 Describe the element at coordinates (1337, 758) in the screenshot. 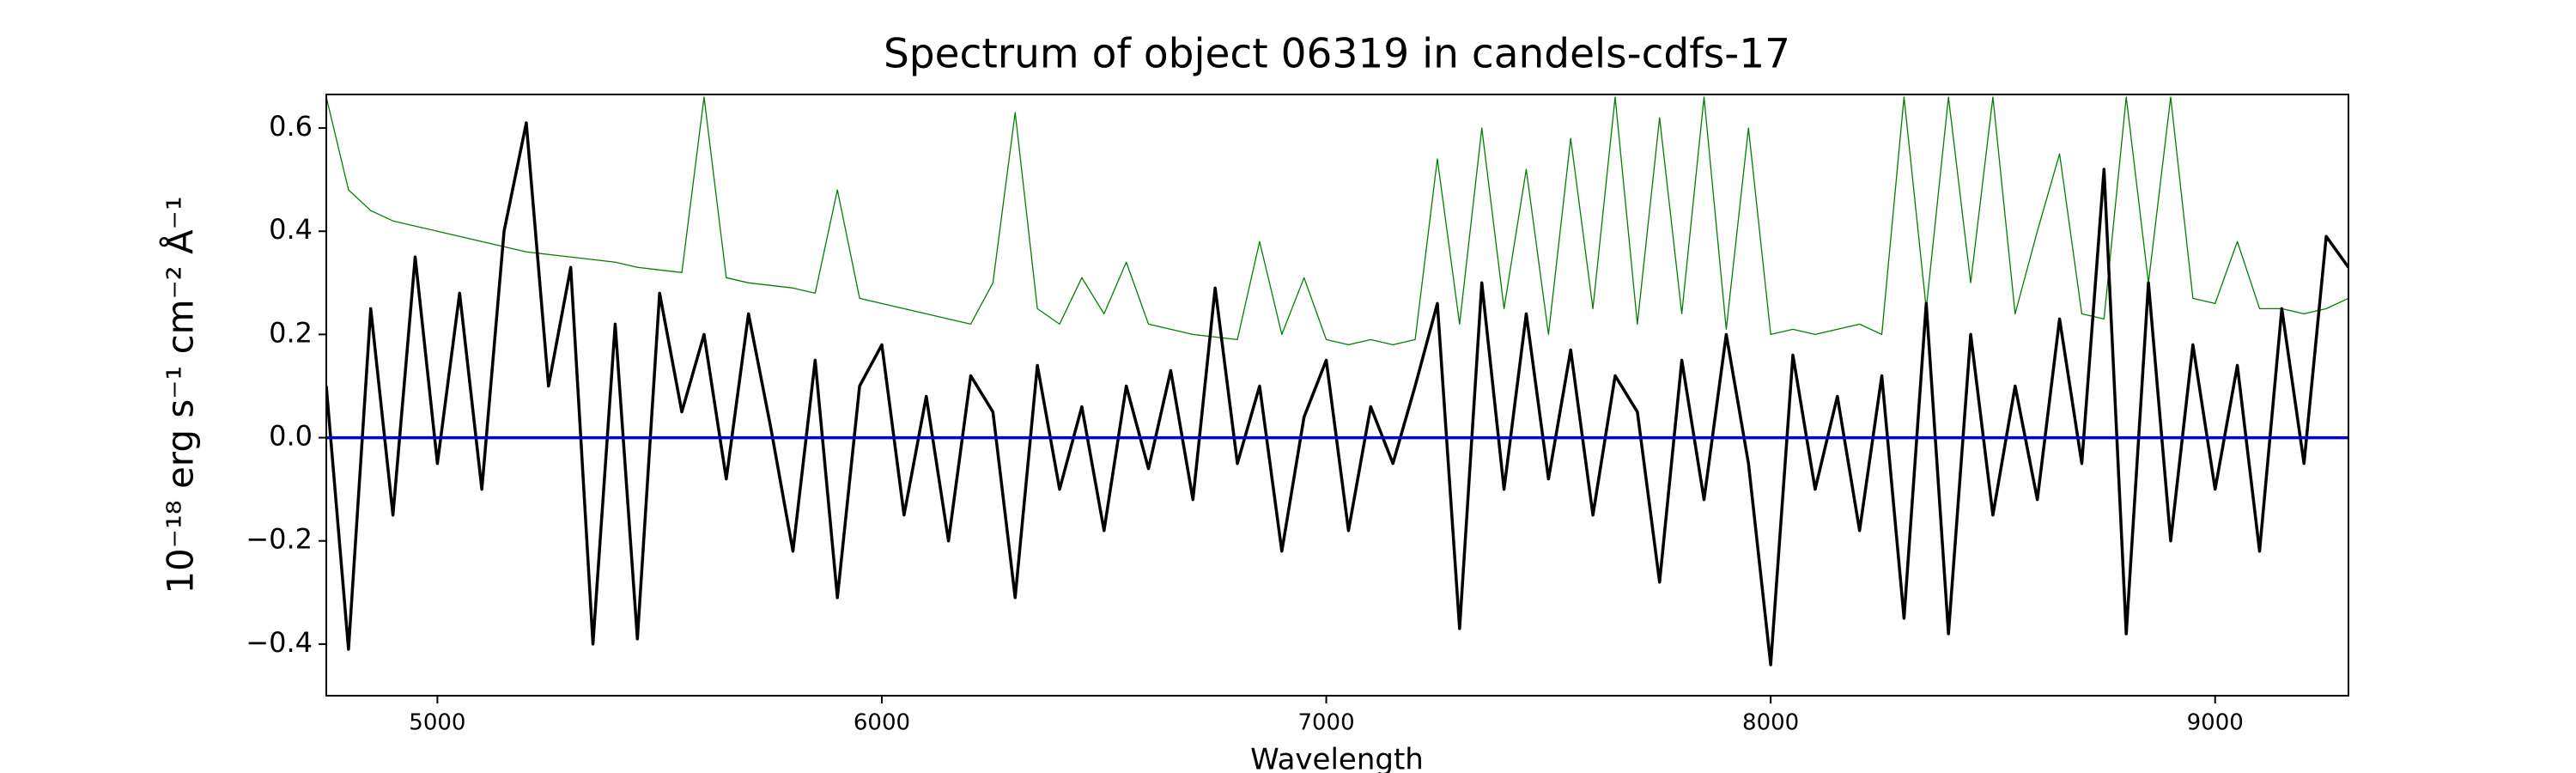

I see `x-axis-label: Wavelength` at that location.